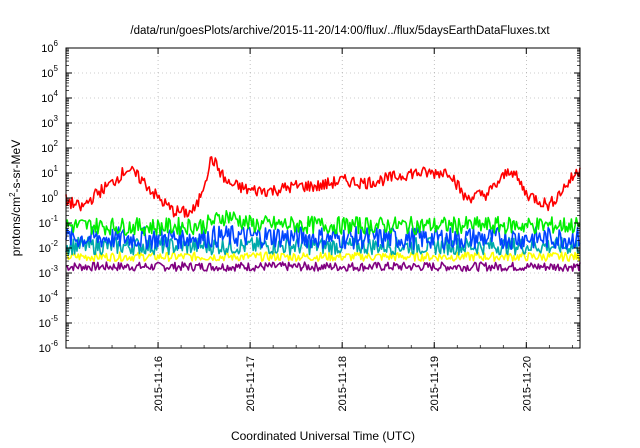 This screenshot has width=640, height=448. I want to click on y-tick-label: 10⁻², so click(49, 247).